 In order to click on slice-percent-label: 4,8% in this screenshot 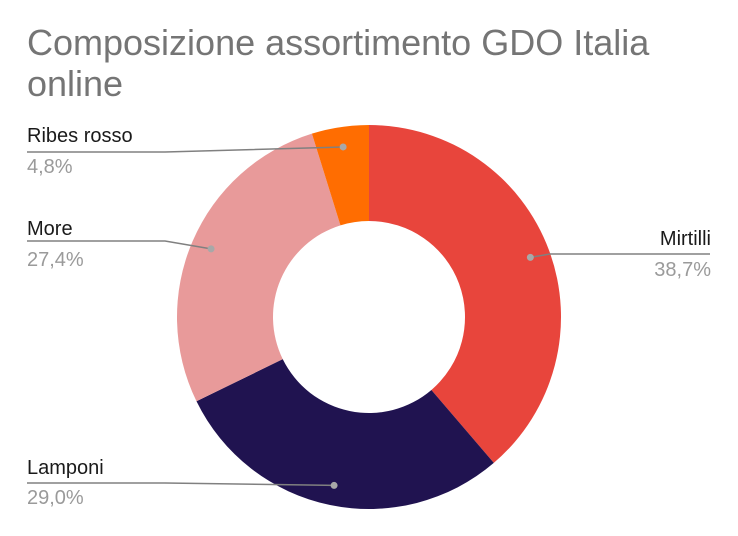, I will do `click(50, 167)`.